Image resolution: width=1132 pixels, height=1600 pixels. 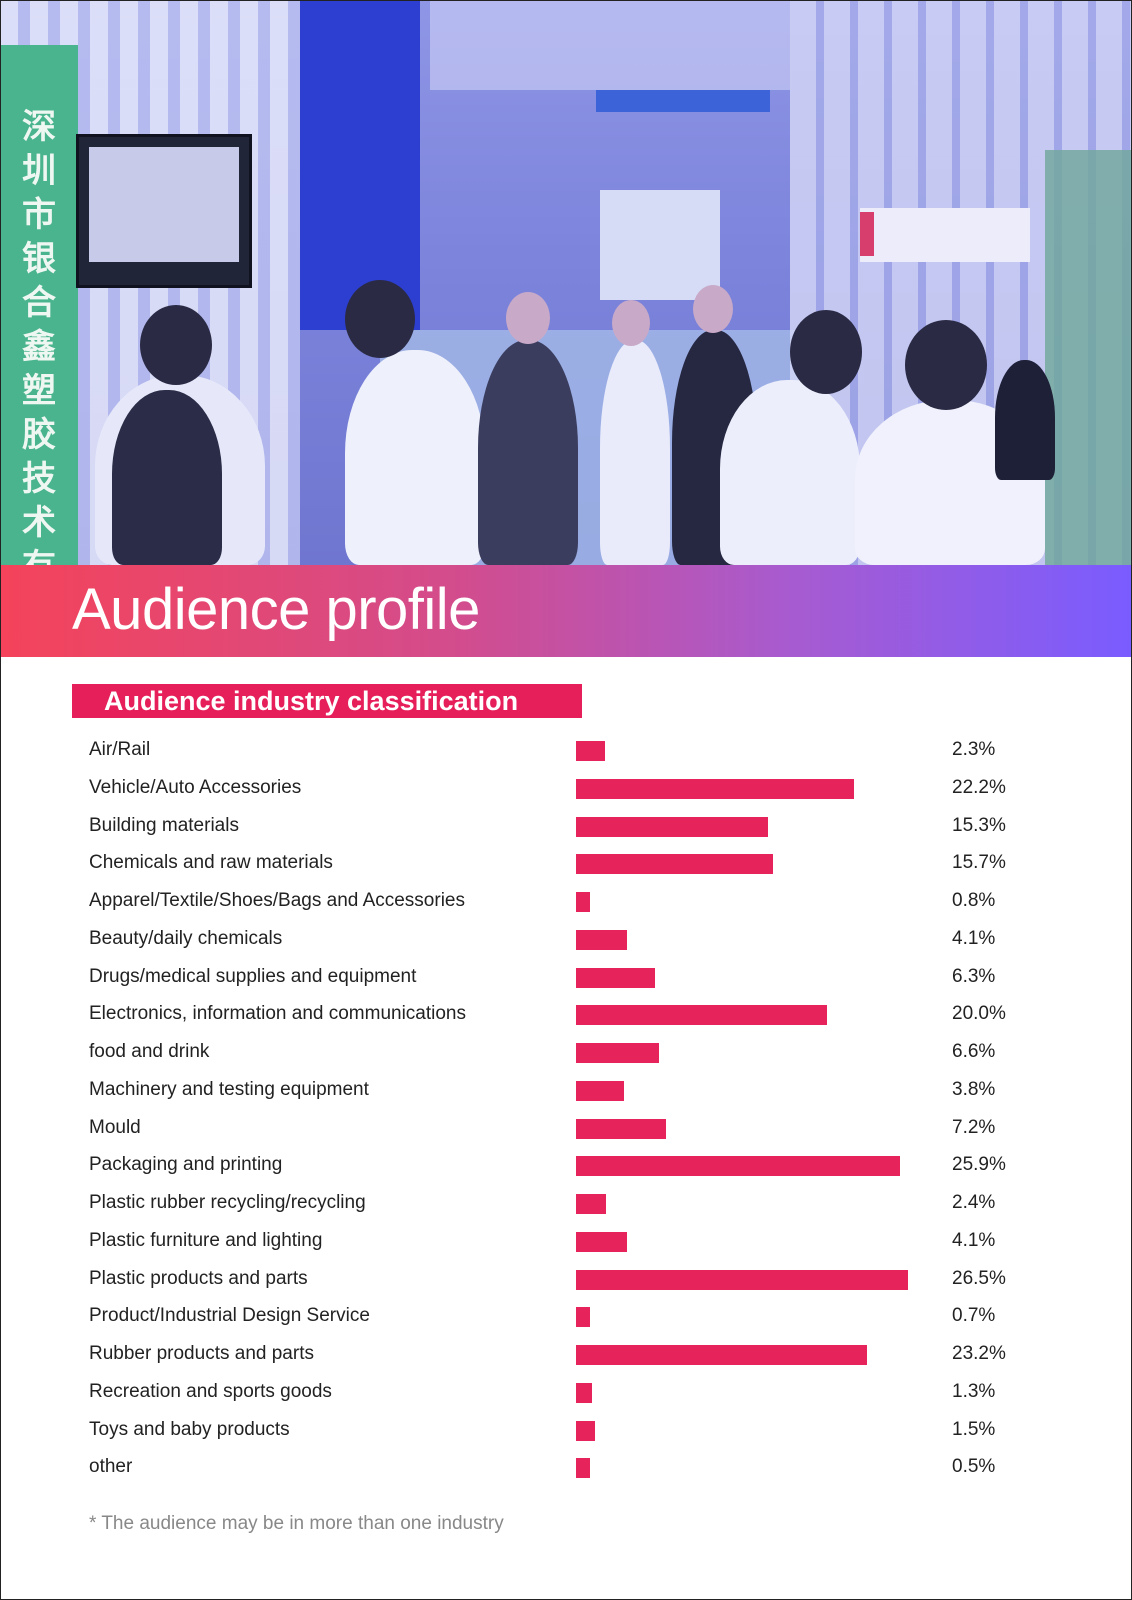 What do you see at coordinates (198, 1278) in the screenshot?
I see `category-label: Plastic products and parts` at bounding box center [198, 1278].